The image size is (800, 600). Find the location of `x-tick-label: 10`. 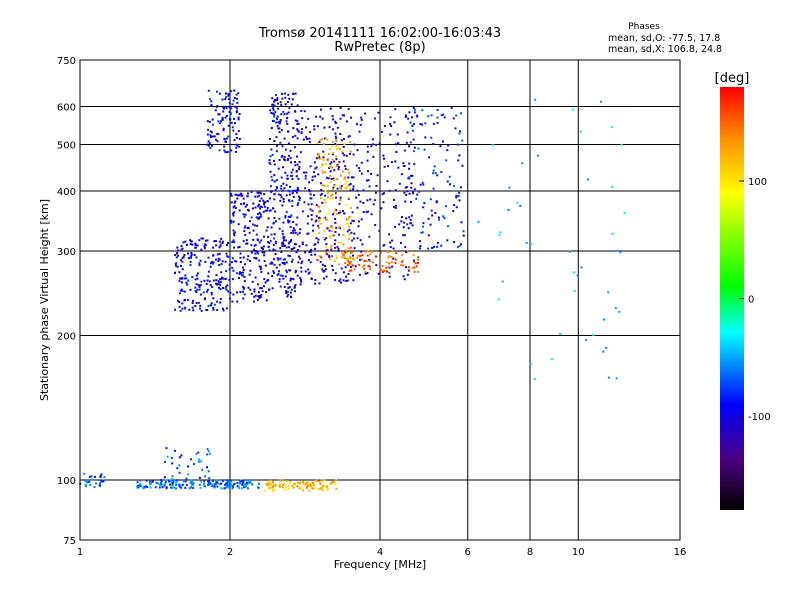

x-tick-label: 10 is located at coordinates (578, 552).